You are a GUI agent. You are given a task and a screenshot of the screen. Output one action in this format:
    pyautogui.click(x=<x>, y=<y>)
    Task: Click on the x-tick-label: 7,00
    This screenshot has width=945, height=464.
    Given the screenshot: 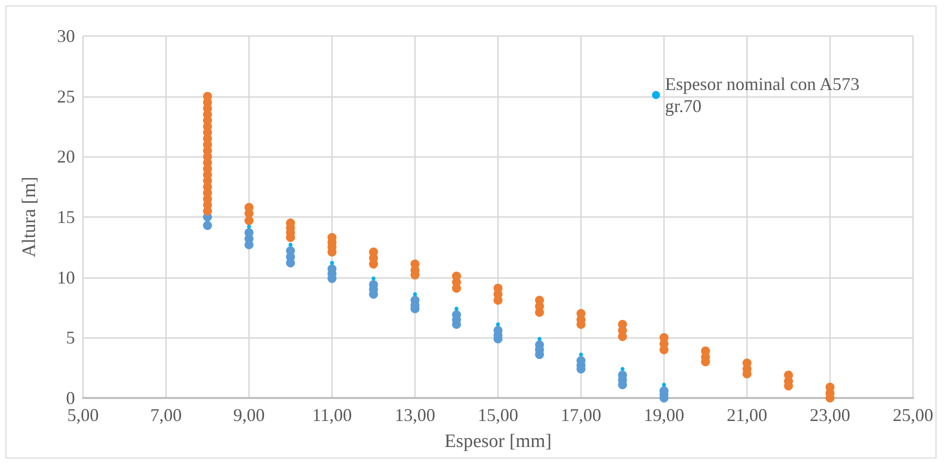 What is the action you would take?
    pyautogui.click(x=166, y=415)
    